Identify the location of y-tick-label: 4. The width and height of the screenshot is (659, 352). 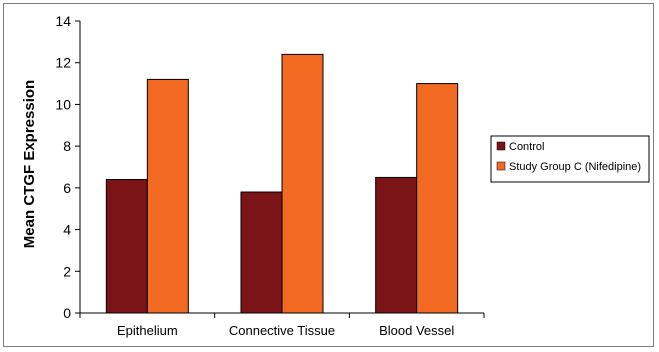
(67, 230).